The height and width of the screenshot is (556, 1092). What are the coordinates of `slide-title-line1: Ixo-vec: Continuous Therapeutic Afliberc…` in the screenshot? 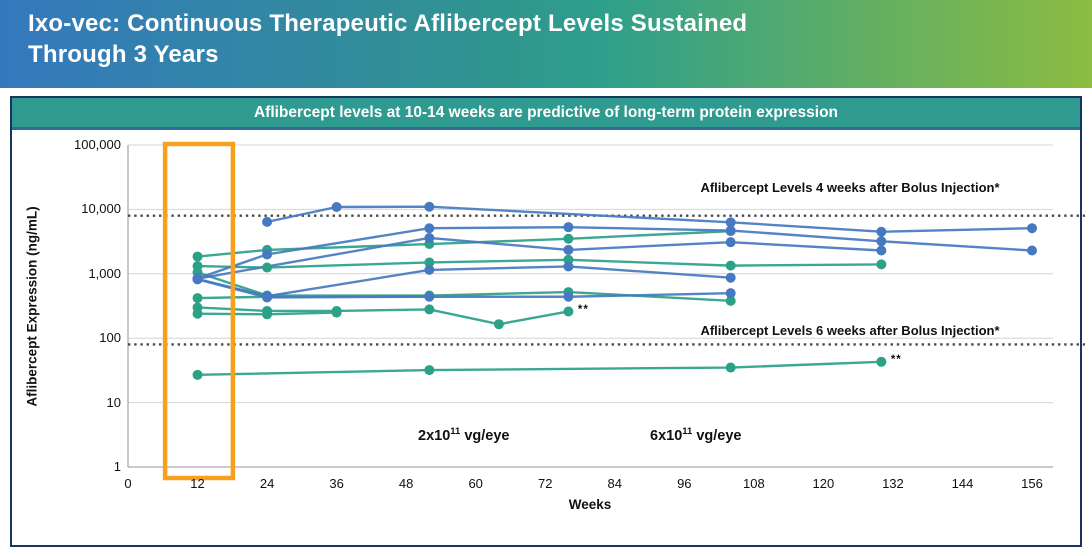 It's located at (388, 23).